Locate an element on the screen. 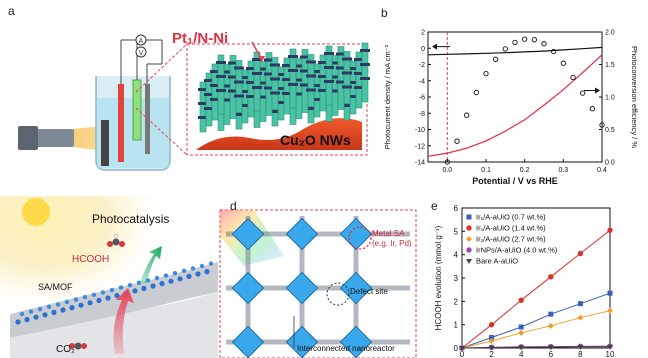 This screenshot has width=648, height=358. right-axis-arrowhead is located at coordinates (597, 90).